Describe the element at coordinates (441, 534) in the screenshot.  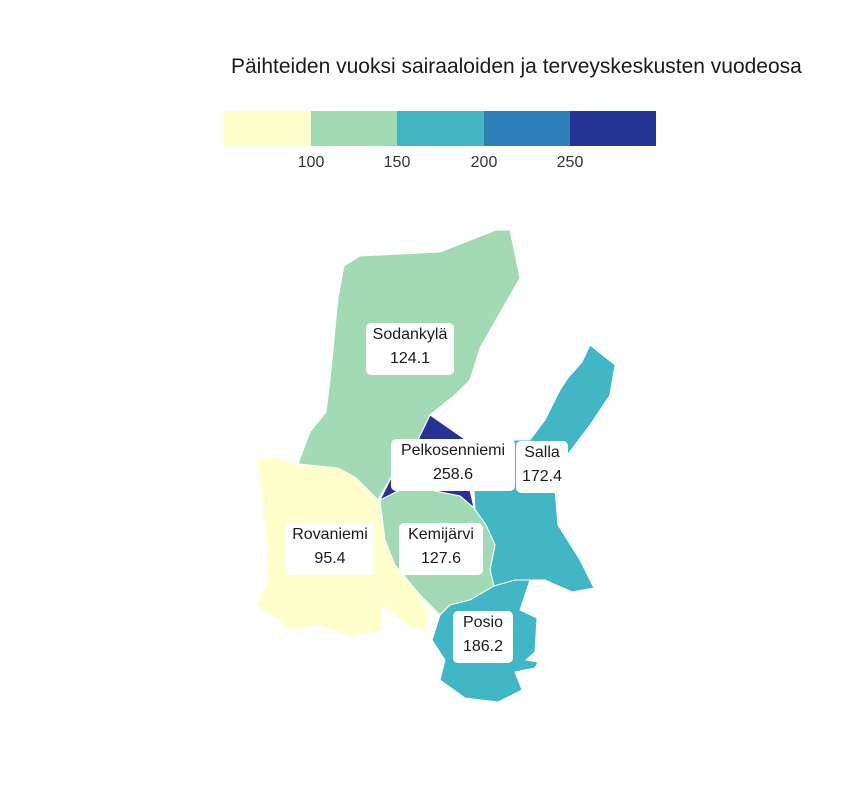
I see `label-kemijarvi-name: Kemijärvi` at that location.